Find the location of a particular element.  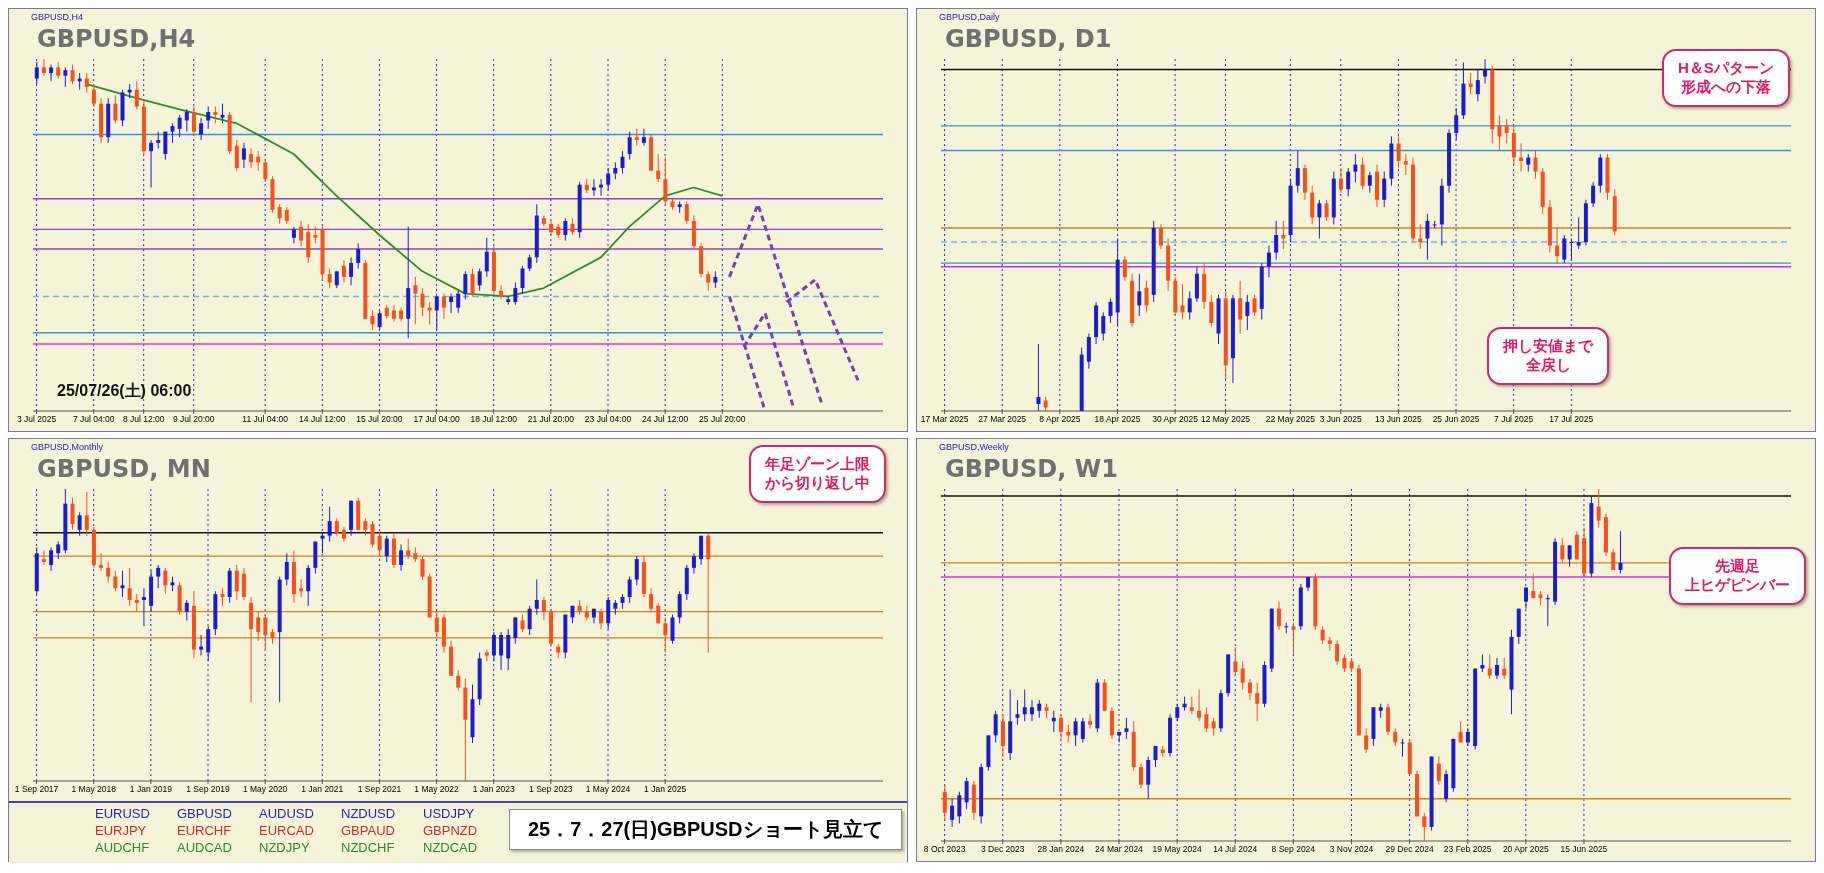

x-tick-label: 1 Sep 2021 is located at coordinates (379, 789).